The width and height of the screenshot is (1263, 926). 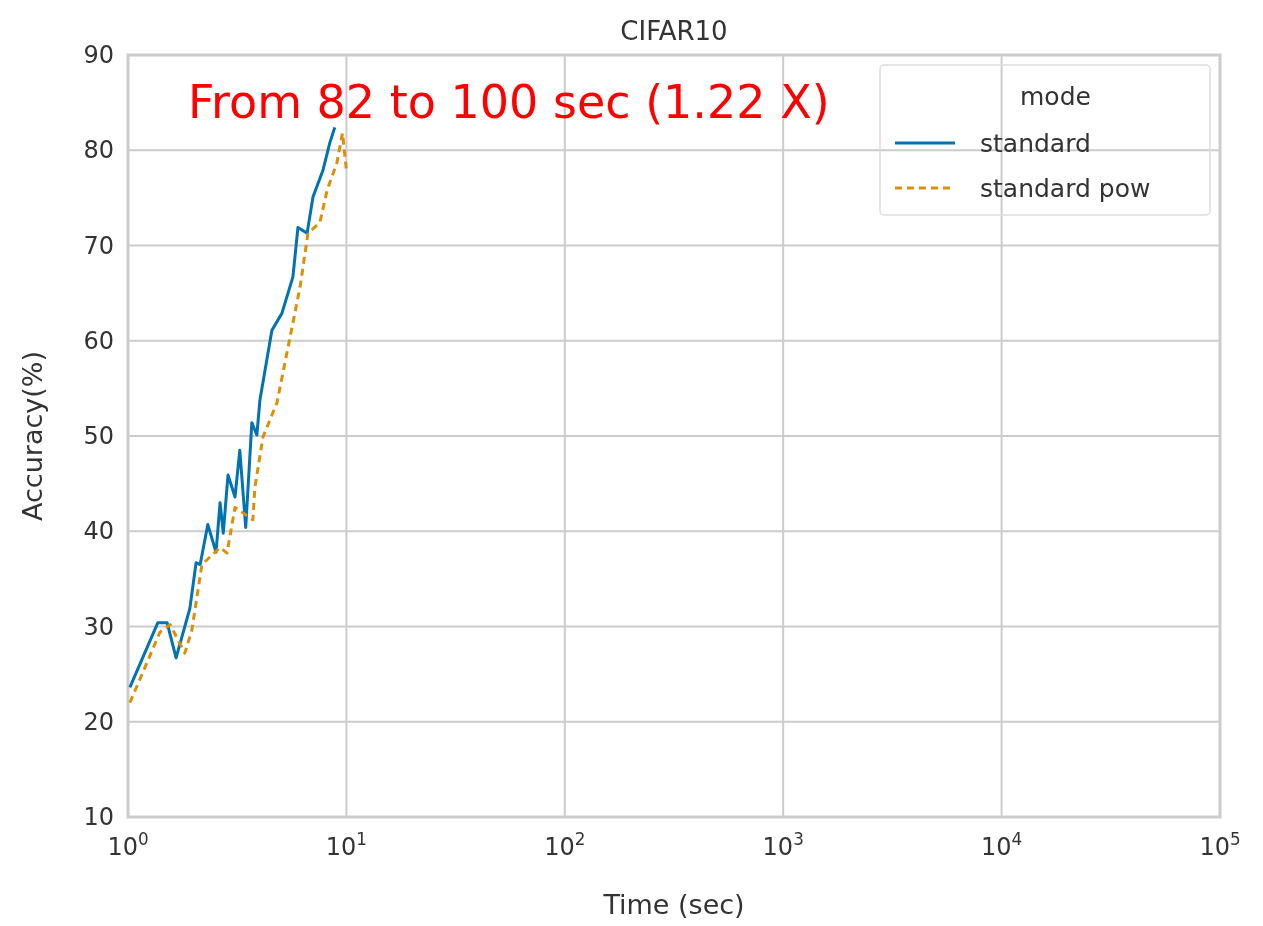 What do you see at coordinates (1220, 845) in the screenshot?
I see `x-tick-label: 10$^{5}$` at bounding box center [1220, 845].